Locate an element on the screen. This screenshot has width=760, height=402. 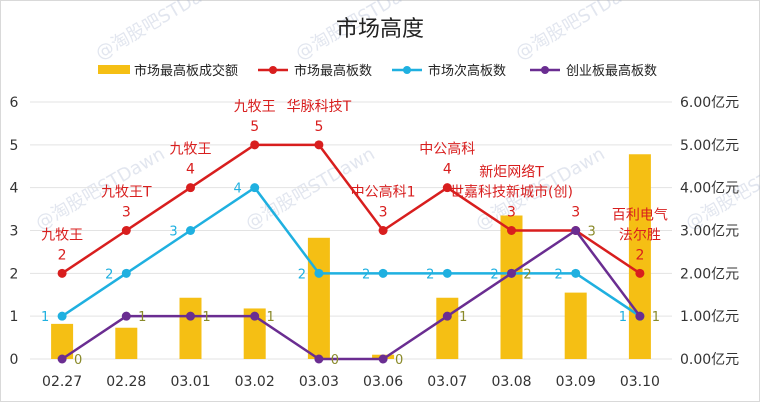
stock-annotation: 新炬网络T is located at coordinates (511, 173).